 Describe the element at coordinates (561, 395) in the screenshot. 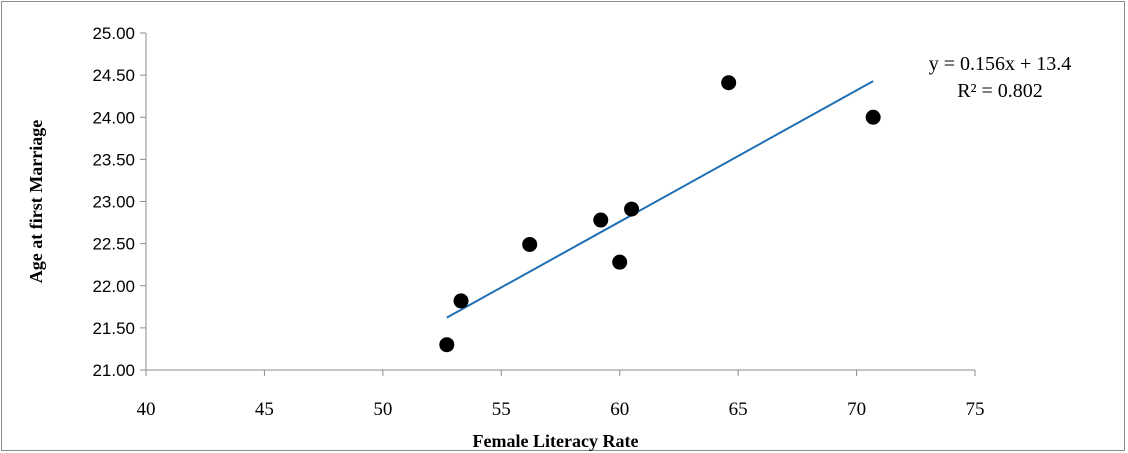

I see `x-axis-ticks: 40 45 50 55 60 65 70 75` at that location.